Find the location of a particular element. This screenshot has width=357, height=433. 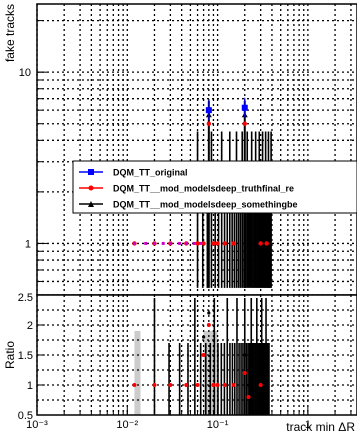

y-tick-label-top: 2.5 is located at coordinates (25, 298).